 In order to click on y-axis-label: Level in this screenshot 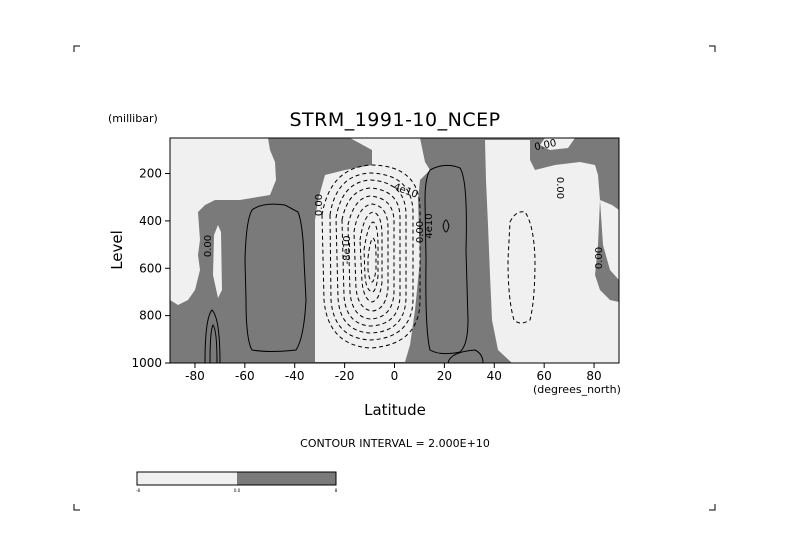, I will do `click(117, 250)`.